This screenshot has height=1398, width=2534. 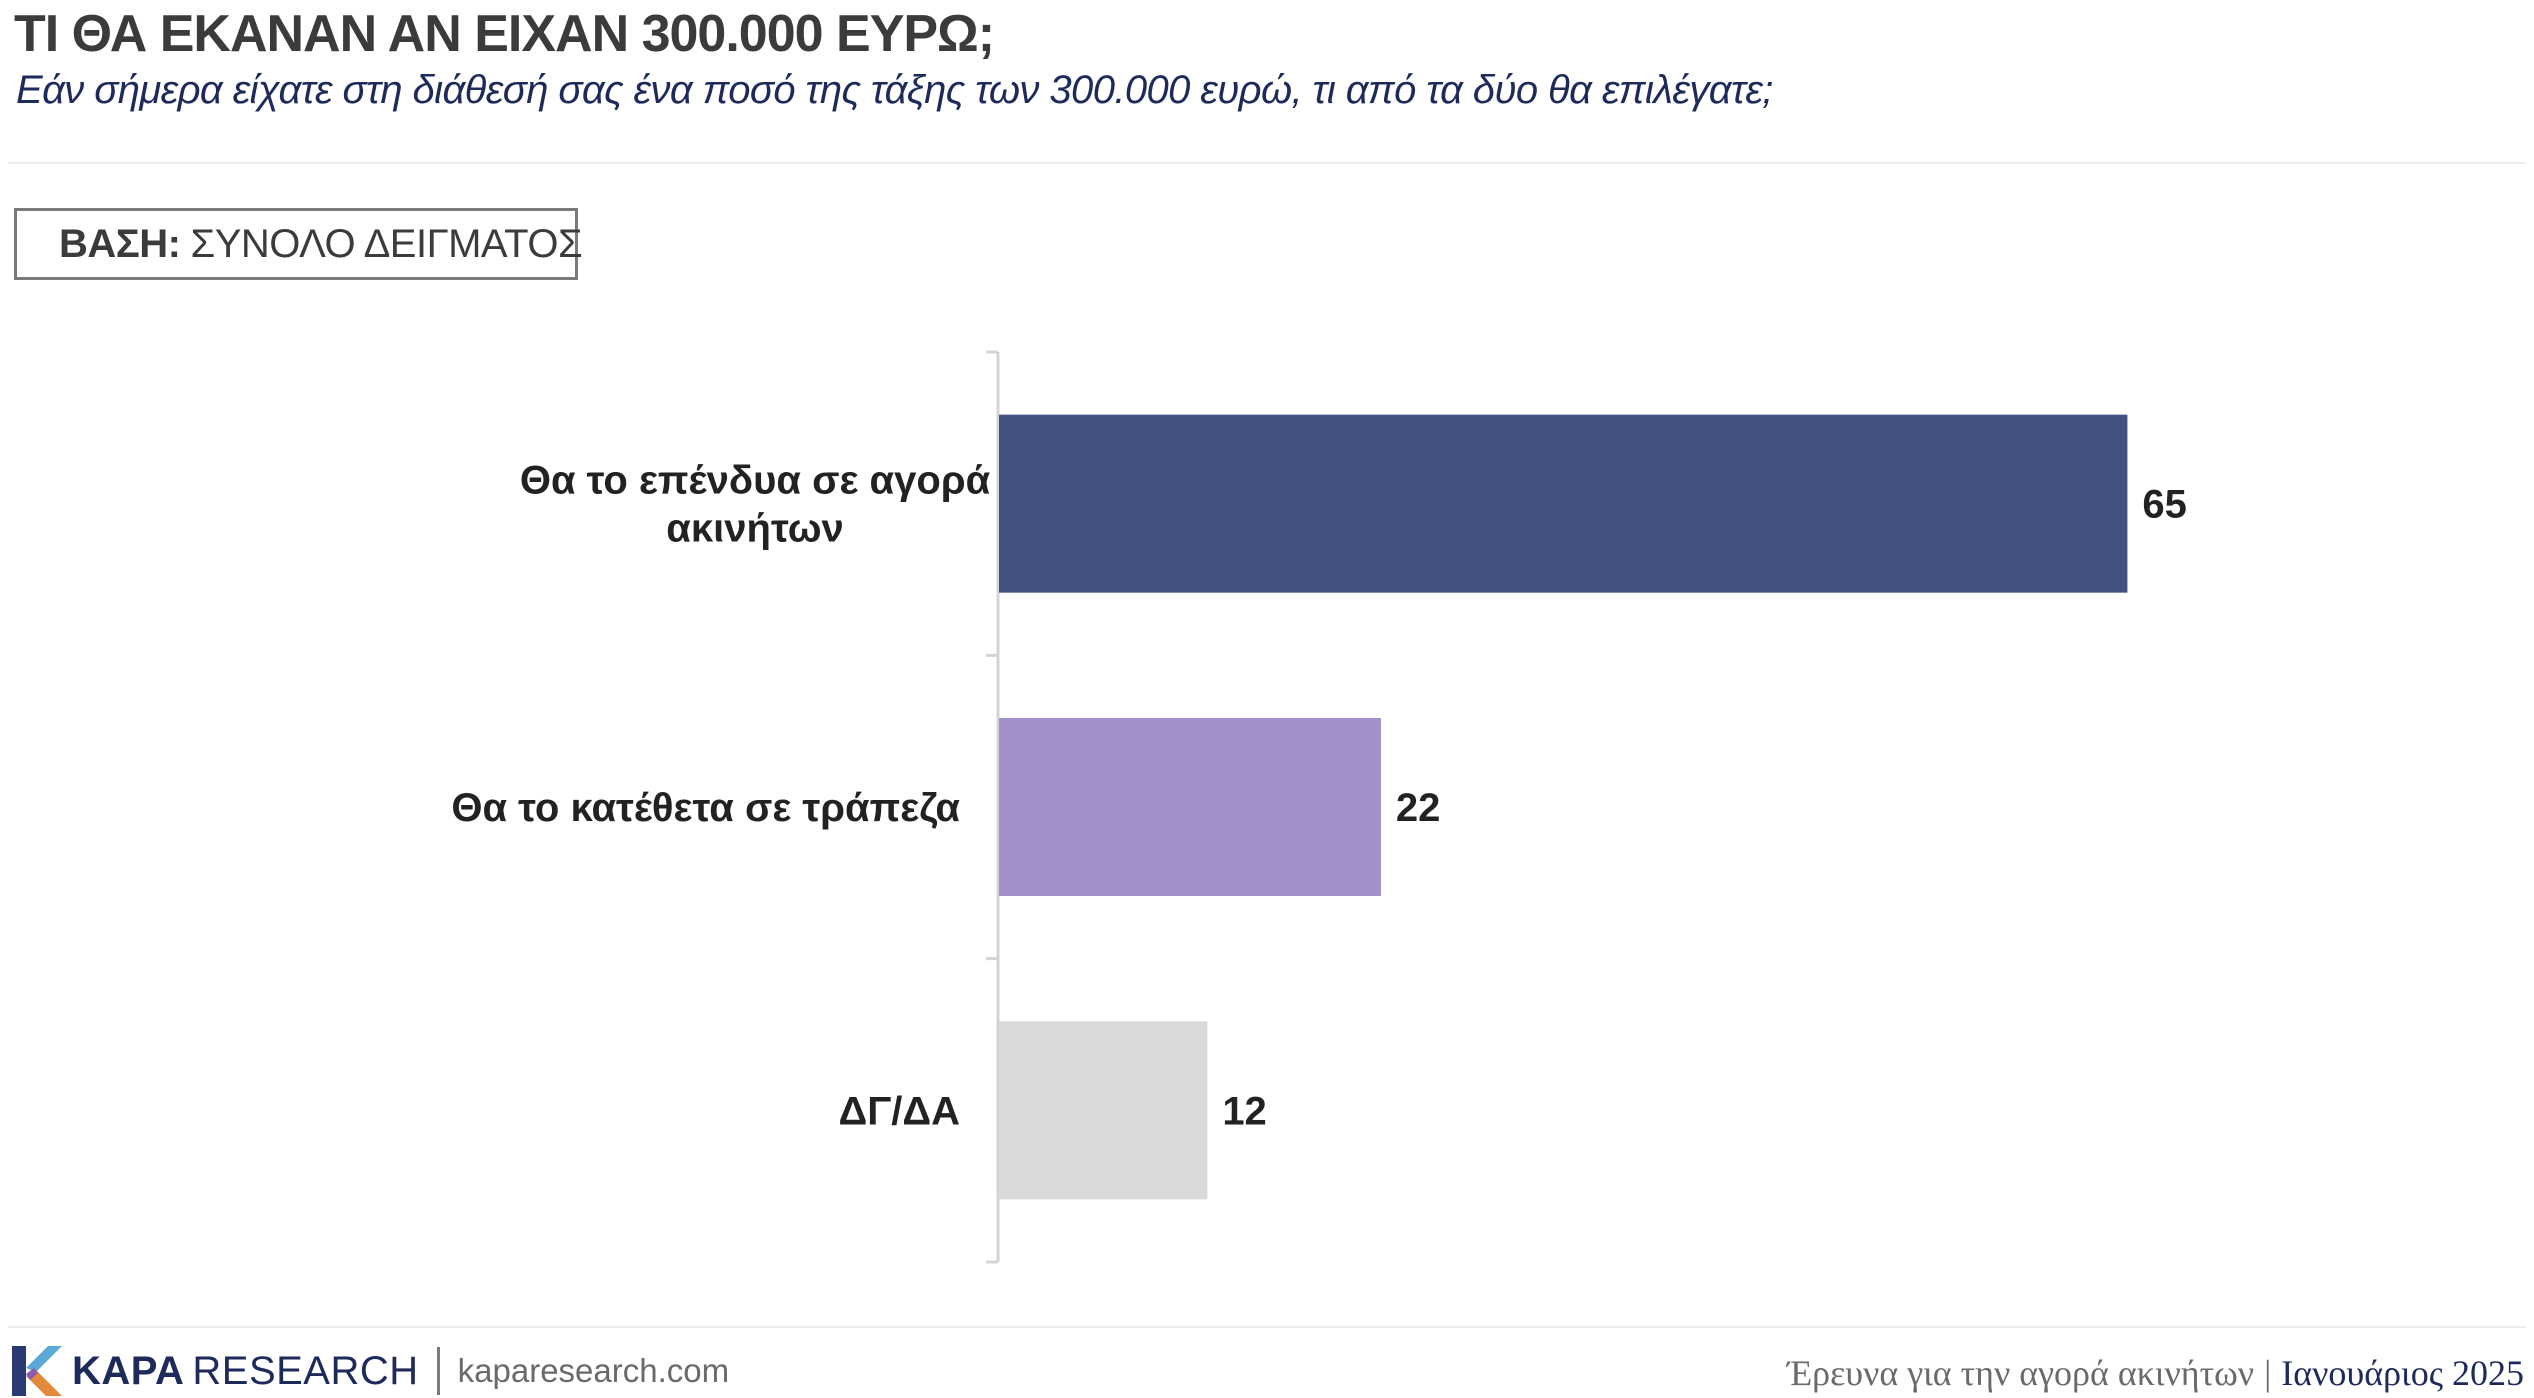 I want to click on footer-divider, so click(x=1267, y=1327).